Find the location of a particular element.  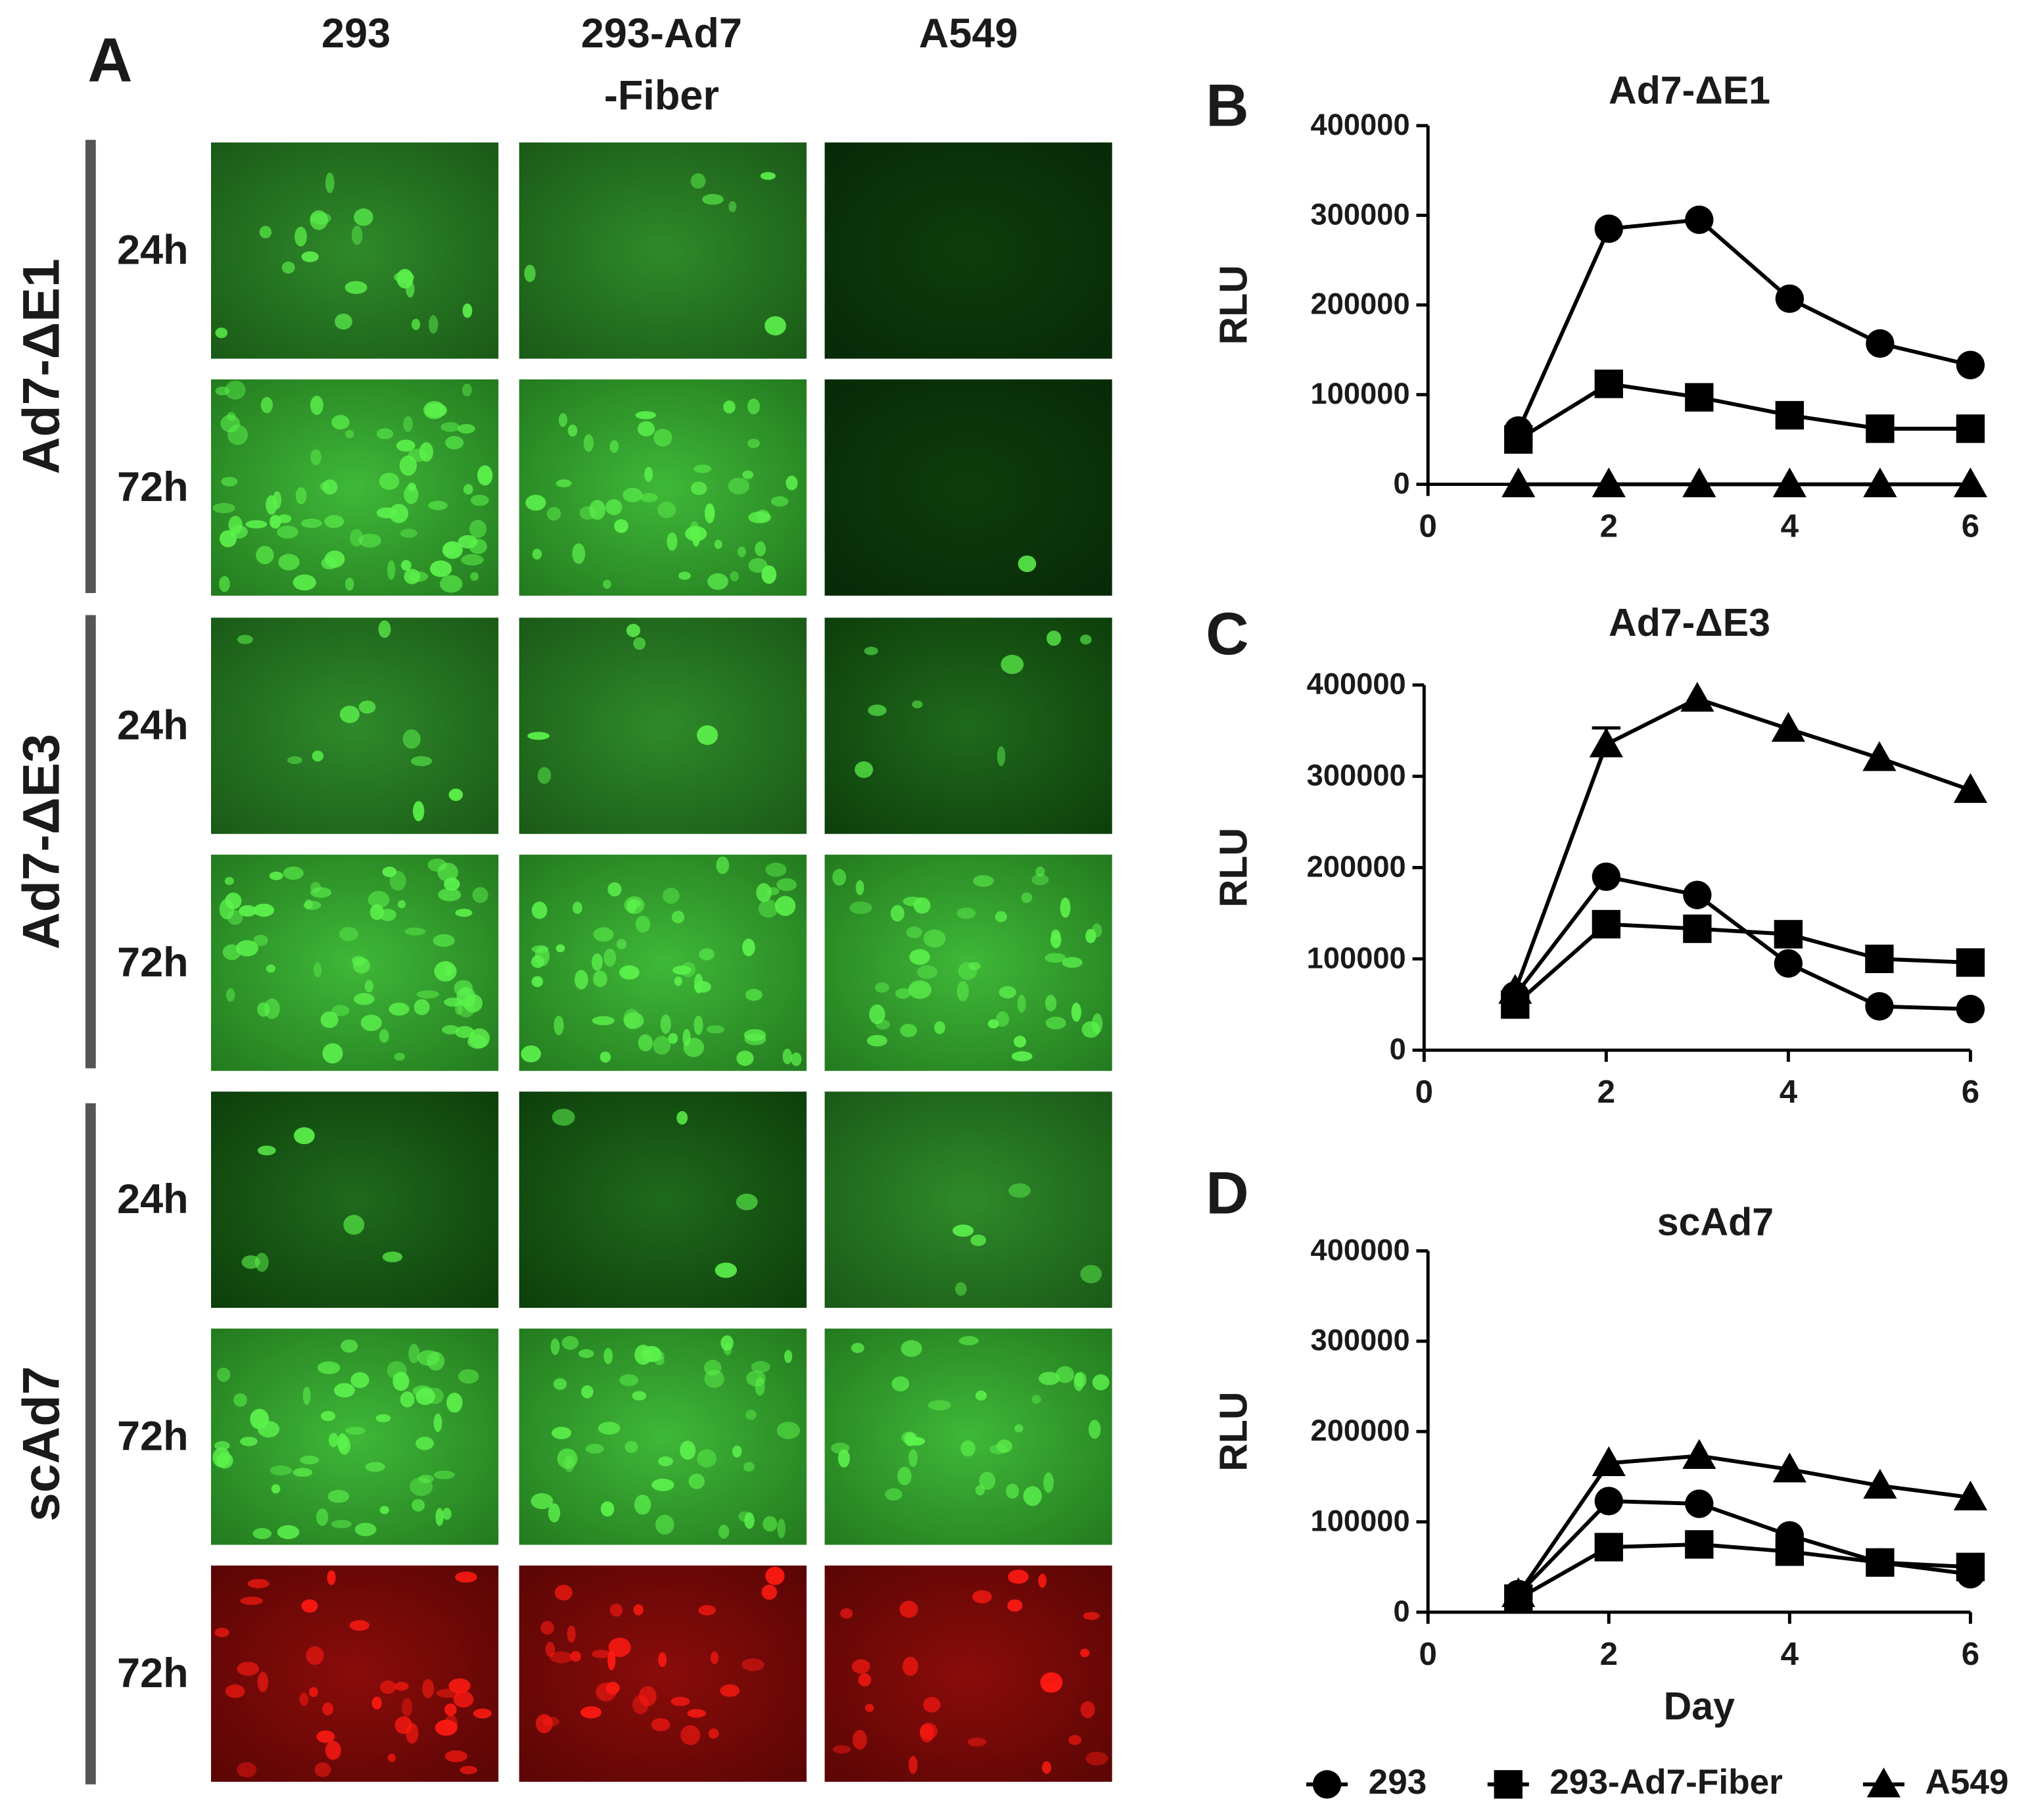

column-header: 293 is located at coordinates (355, 34).